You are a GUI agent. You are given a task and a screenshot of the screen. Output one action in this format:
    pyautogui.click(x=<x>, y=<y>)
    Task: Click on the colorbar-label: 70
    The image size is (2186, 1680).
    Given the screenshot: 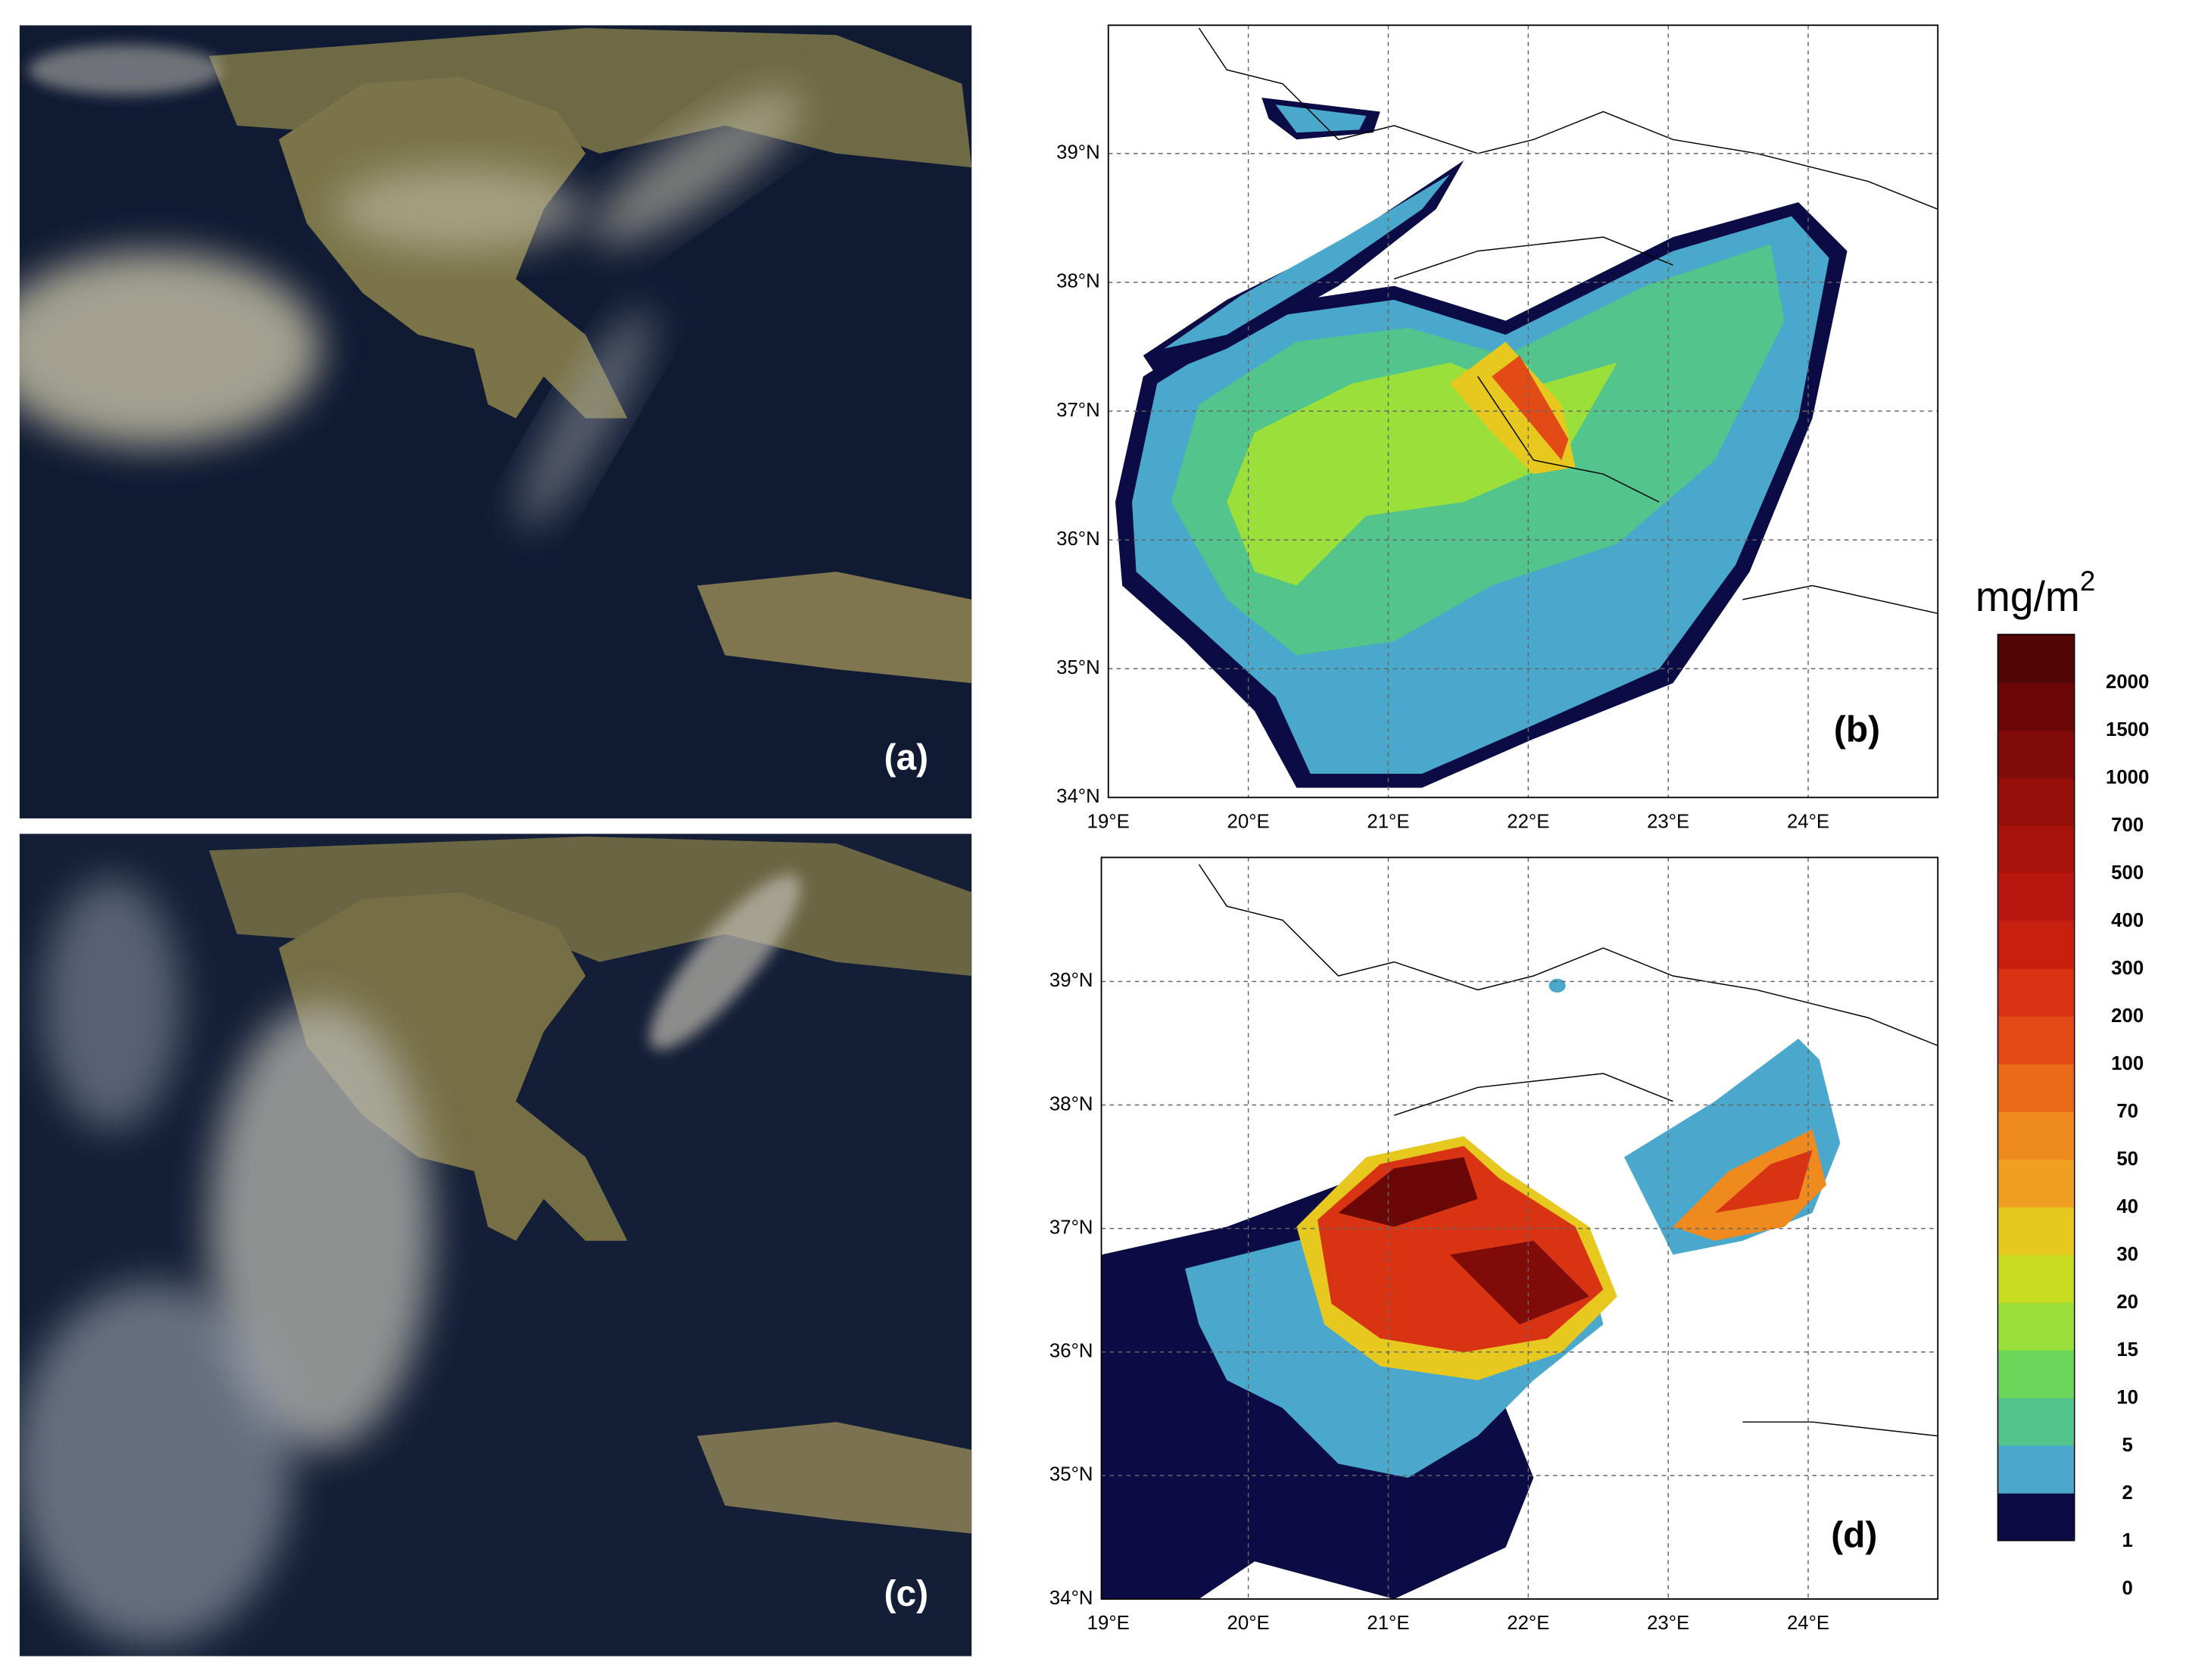 What is the action you would take?
    pyautogui.click(x=2127, y=1111)
    